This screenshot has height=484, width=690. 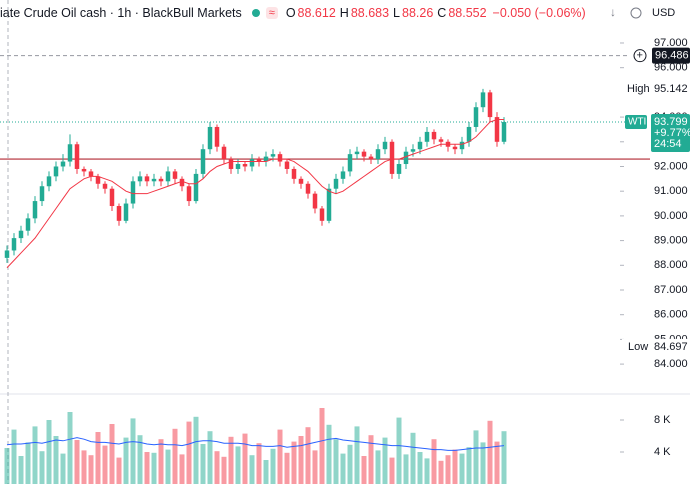 I want to click on symbol-label: WTI, so click(x=637, y=122).